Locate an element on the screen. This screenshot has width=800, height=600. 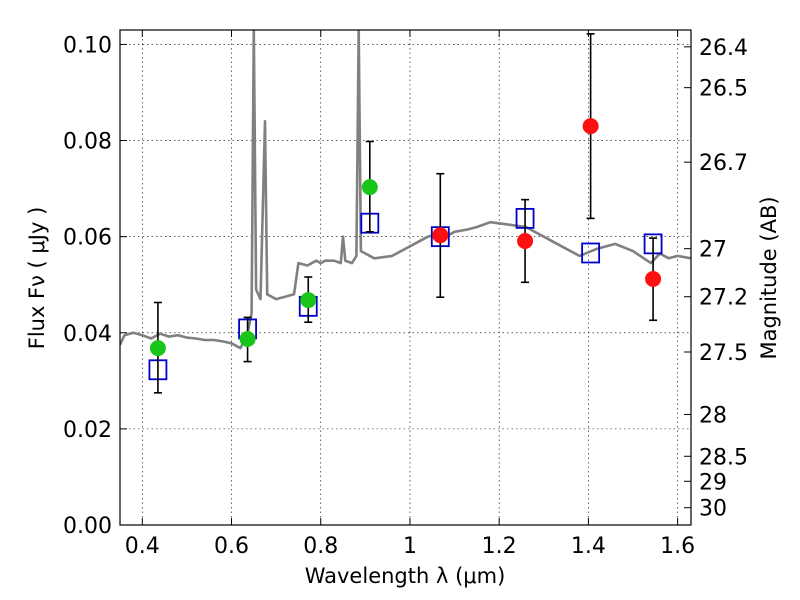
y-tick-label: 0.08 is located at coordinates (87, 142).